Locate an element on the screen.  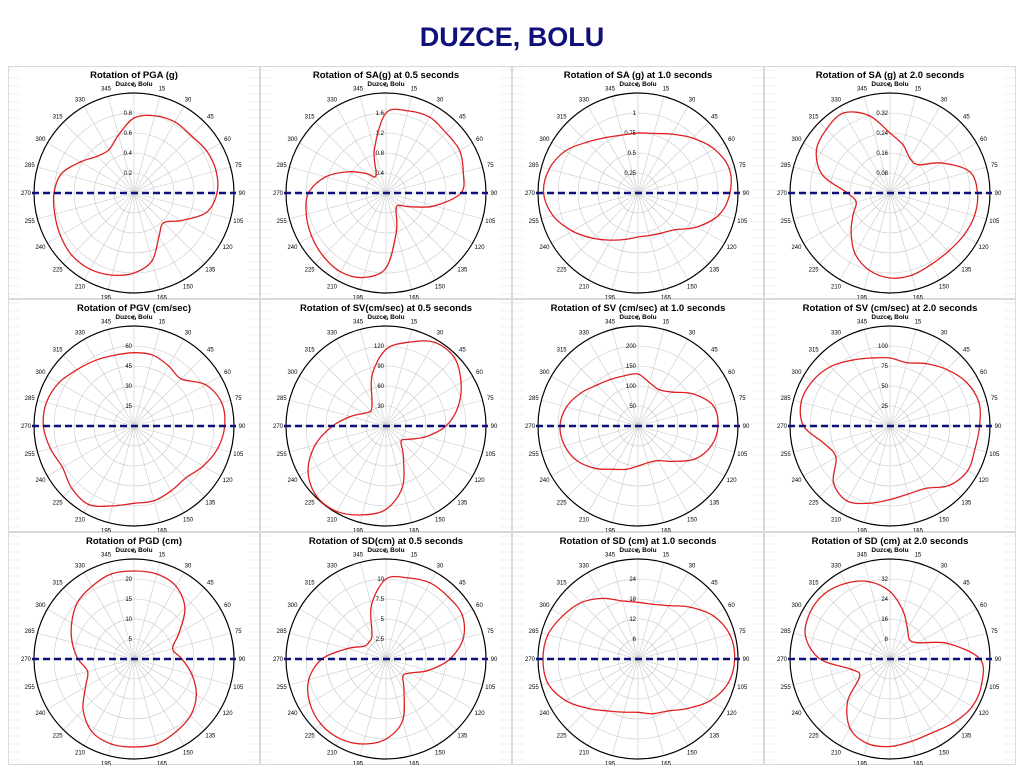
angle-label: 60 is located at coordinates (731, 140).